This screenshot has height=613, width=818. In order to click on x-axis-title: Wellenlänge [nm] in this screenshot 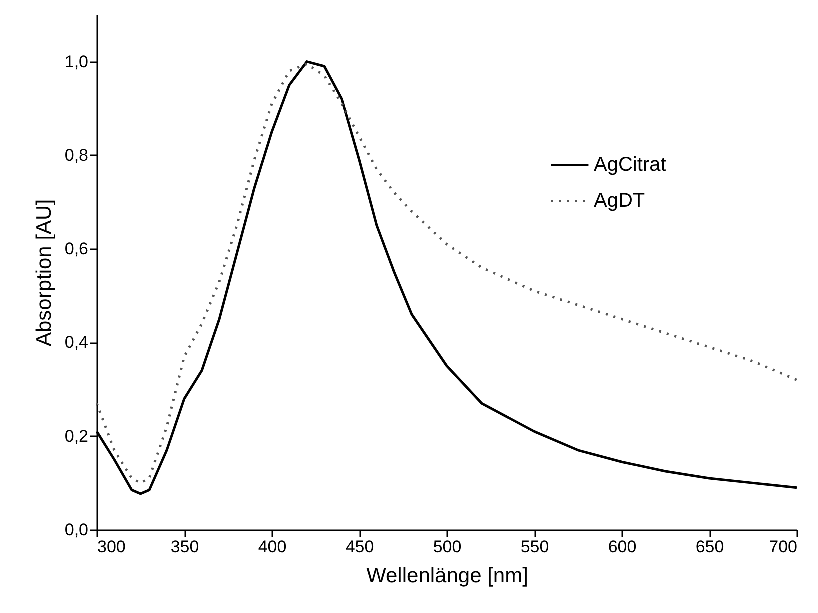, I will do `click(447, 576)`.